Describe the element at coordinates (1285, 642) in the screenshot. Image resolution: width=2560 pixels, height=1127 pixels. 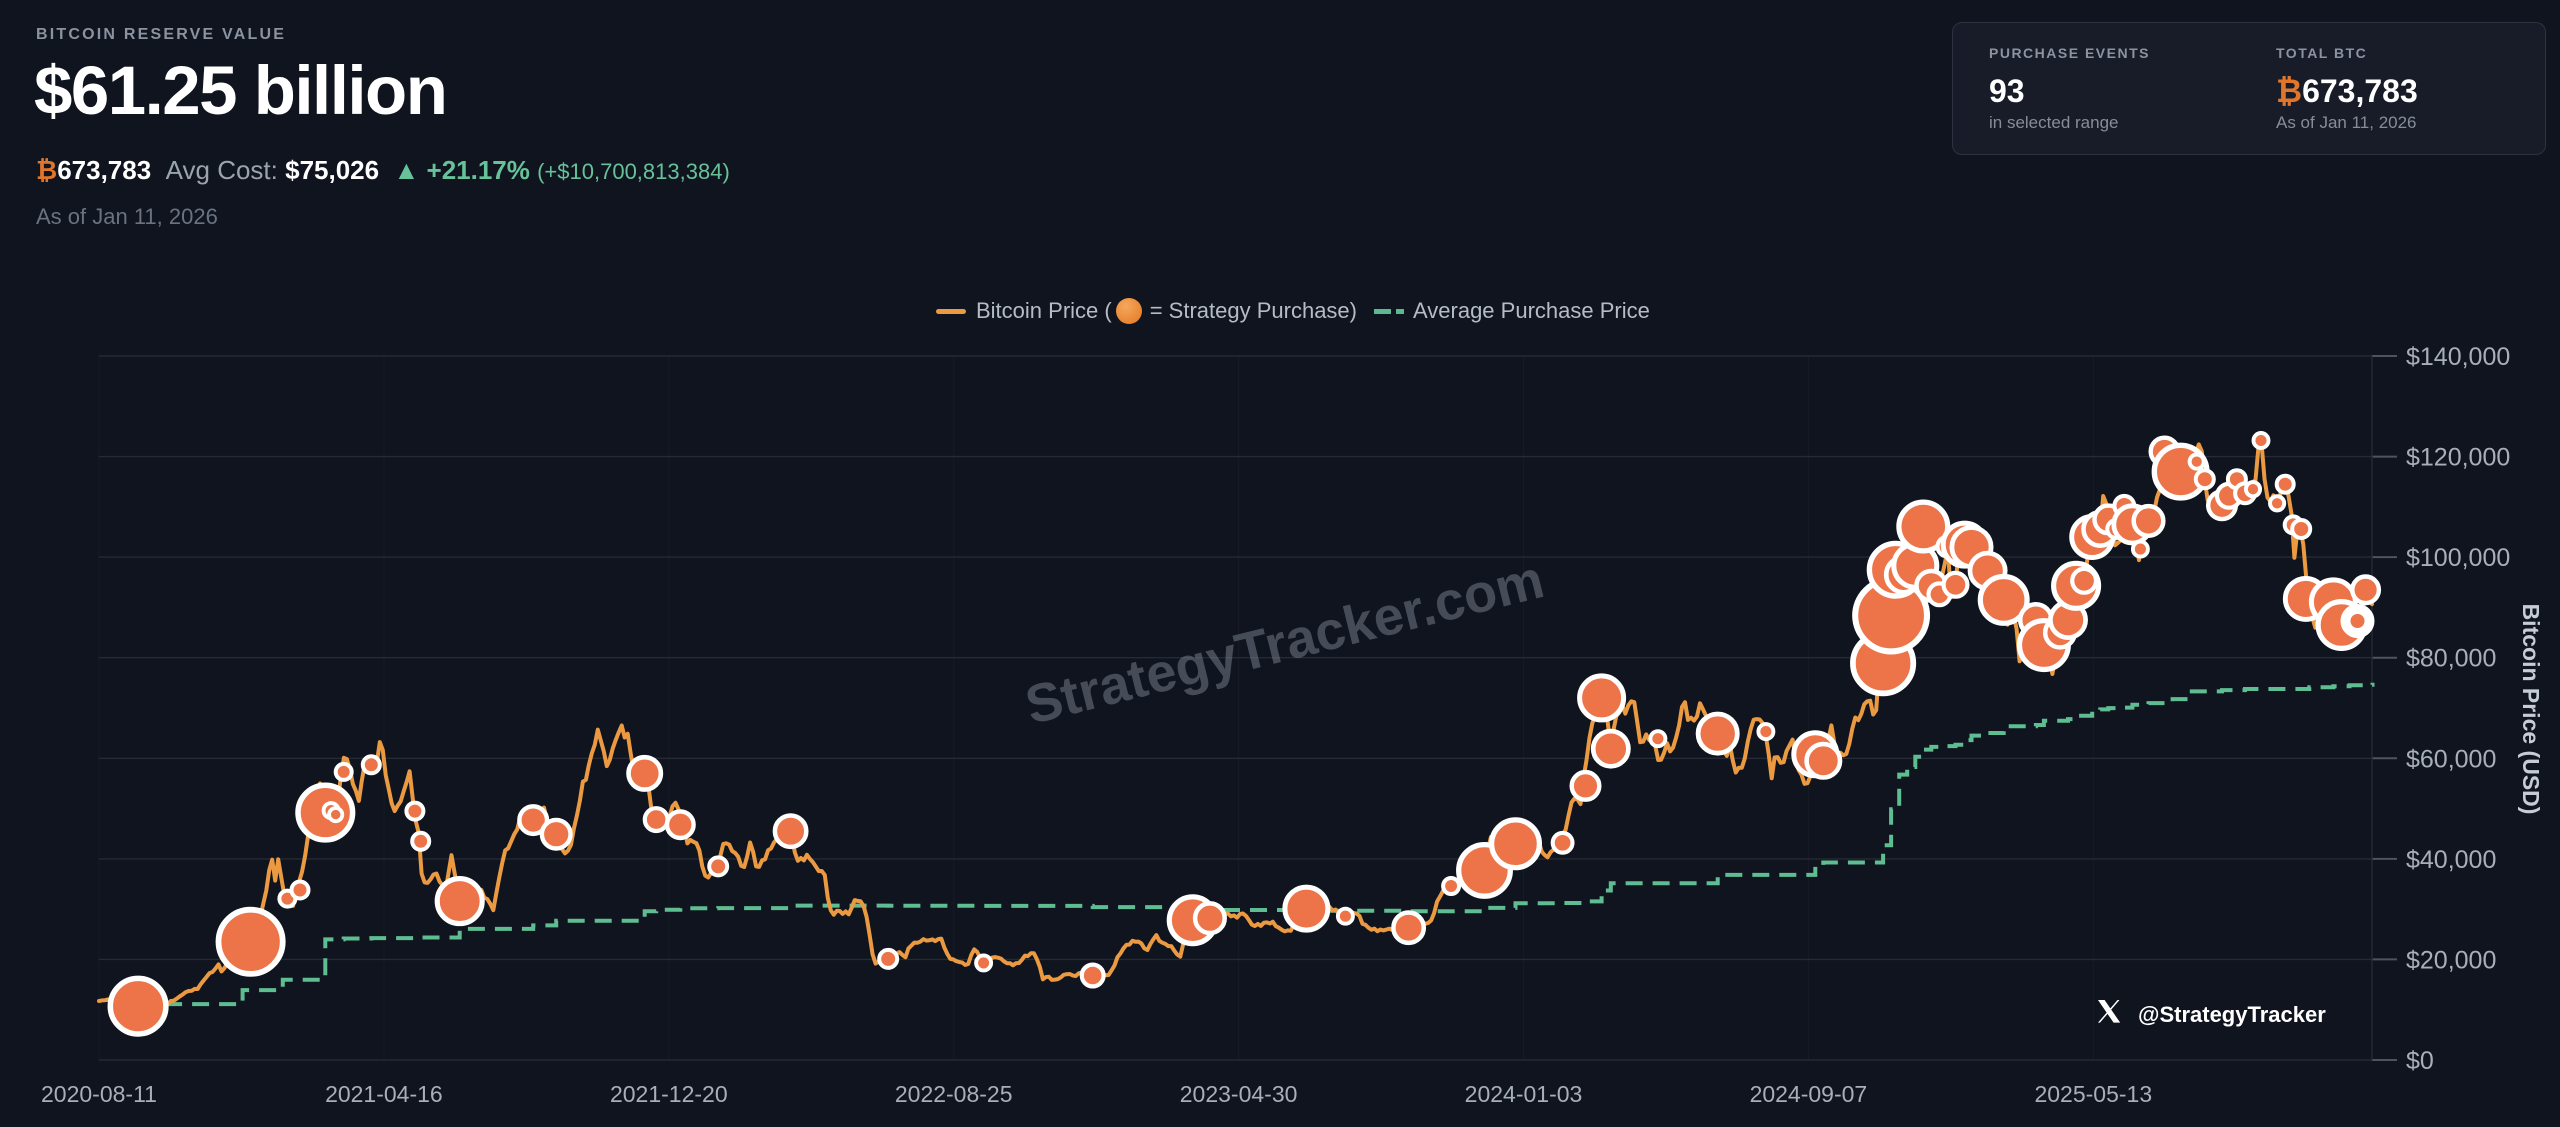
I see `svg-text: StrategyTracker.com` at that location.